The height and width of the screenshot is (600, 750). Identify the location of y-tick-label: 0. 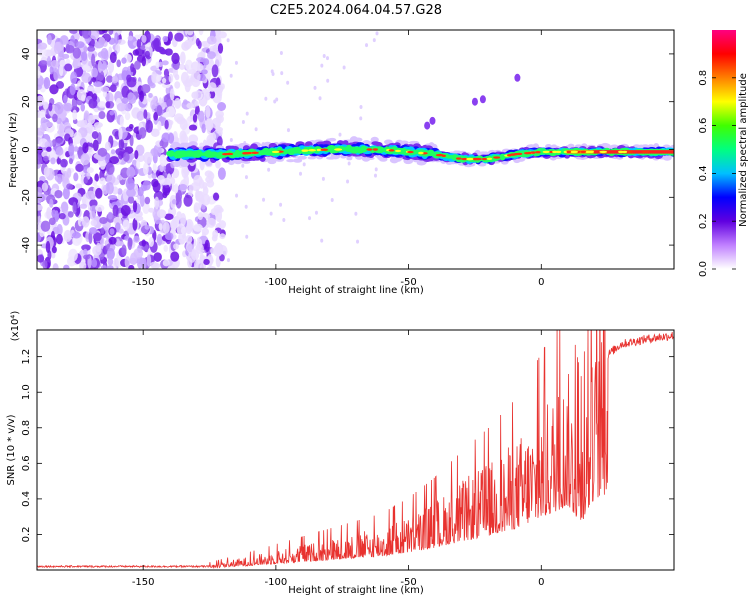
(26, 149).